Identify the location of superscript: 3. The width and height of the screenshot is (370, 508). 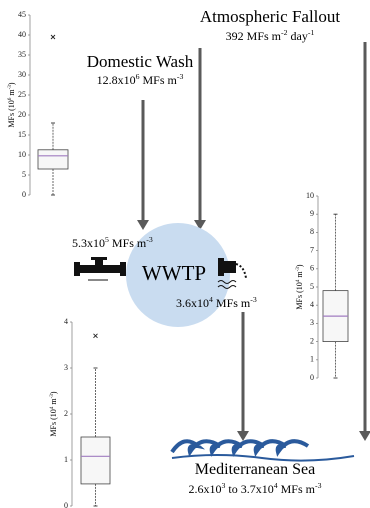
(223, 485).